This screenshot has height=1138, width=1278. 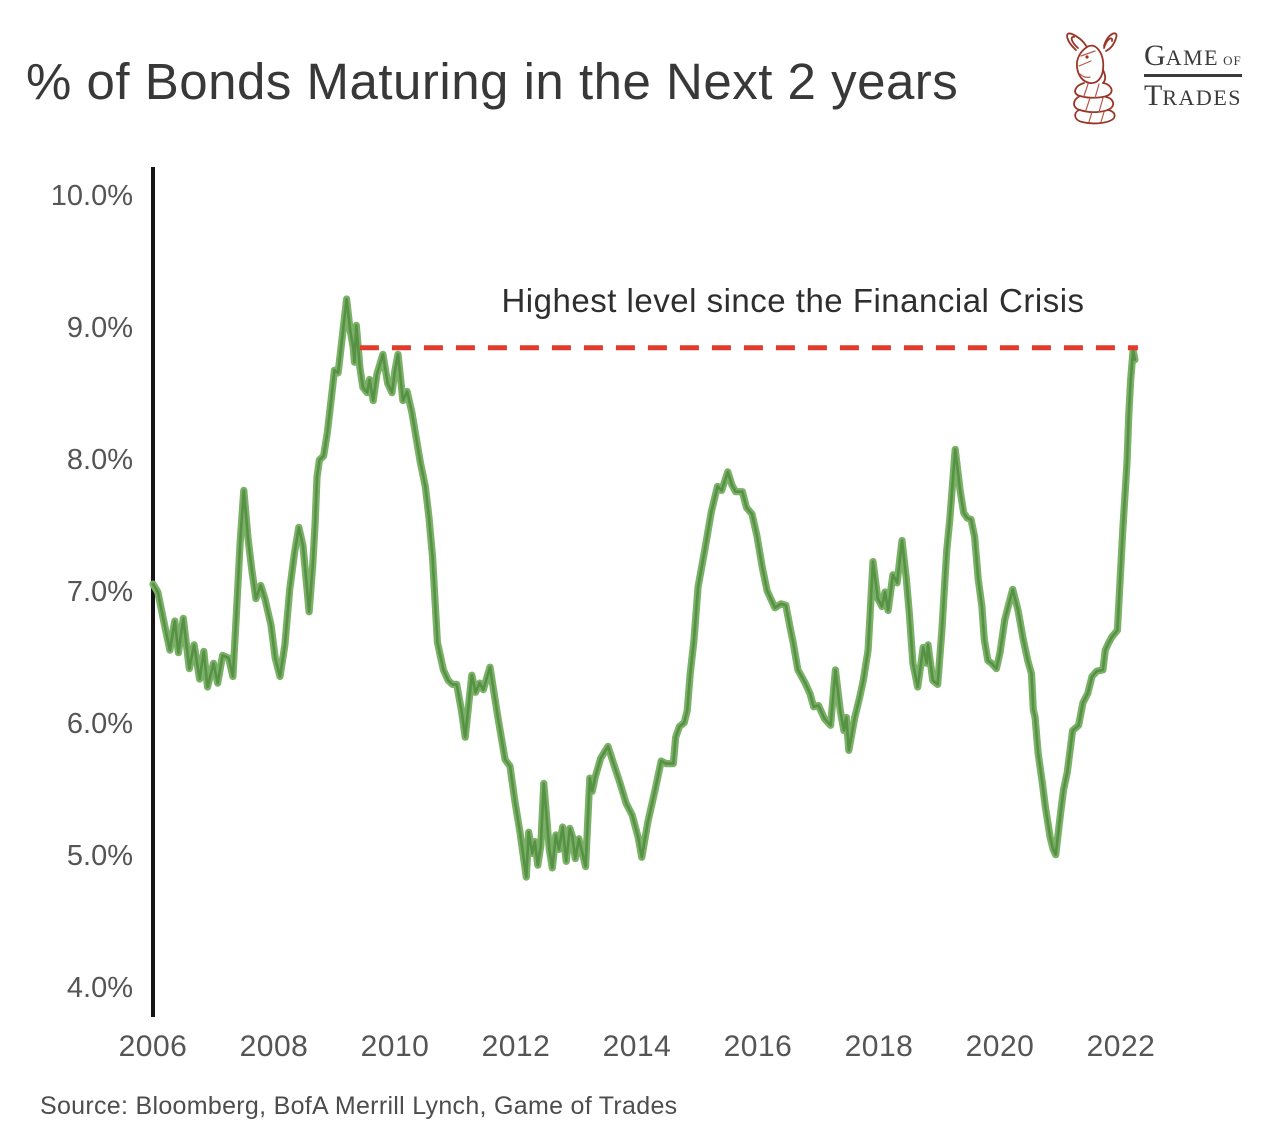 I want to click on y-axis-labels: 10.0% 9.0% 8.0% 7.0% 6.0% 5.0% 4.0%, so click(x=66, y=569).